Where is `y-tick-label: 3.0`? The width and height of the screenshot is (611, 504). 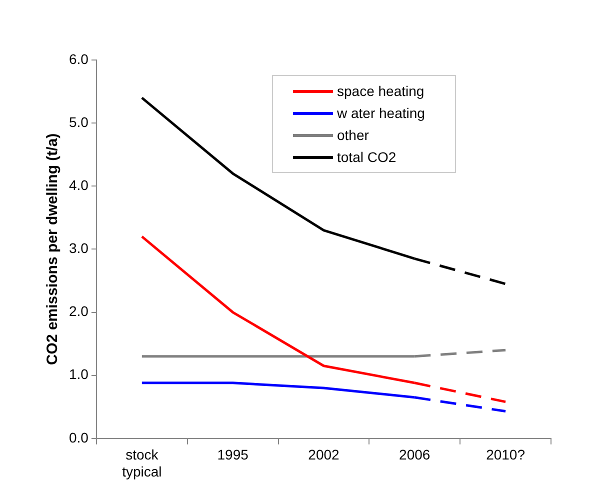 y-tick-label: 3.0 is located at coordinates (78, 248).